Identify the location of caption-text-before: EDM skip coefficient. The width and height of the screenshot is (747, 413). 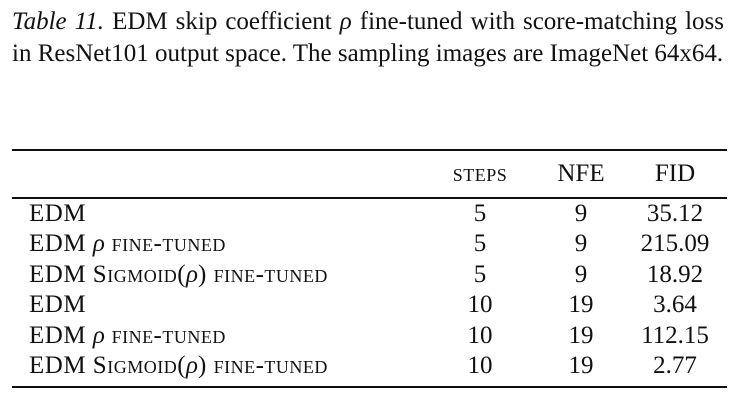
(222, 21).